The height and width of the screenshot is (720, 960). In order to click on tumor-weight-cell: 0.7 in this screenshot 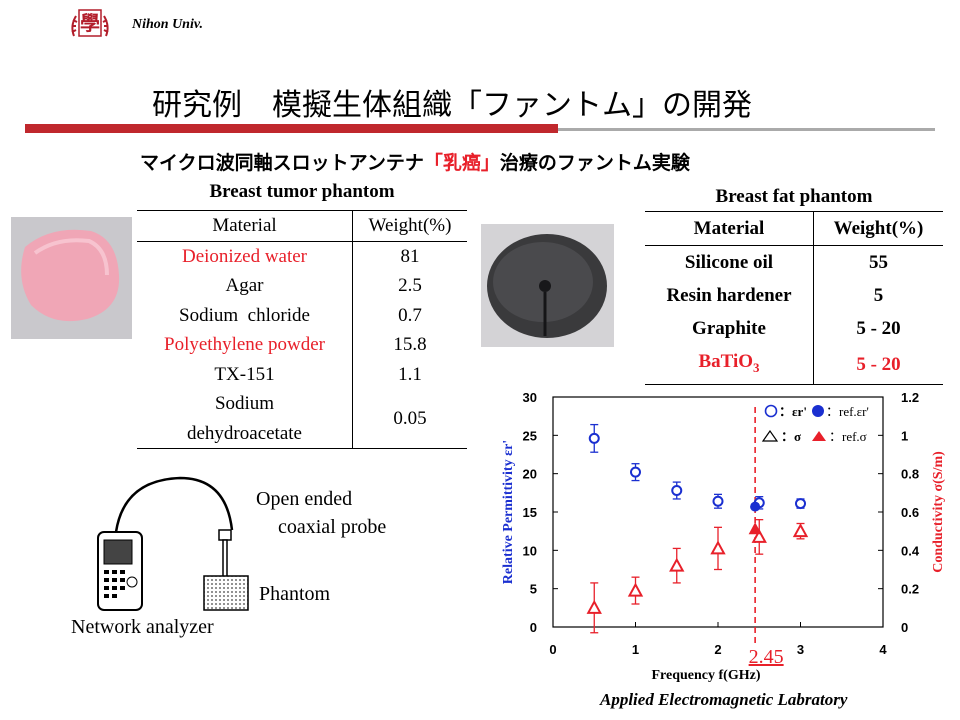, I will do `click(410, 315)`.